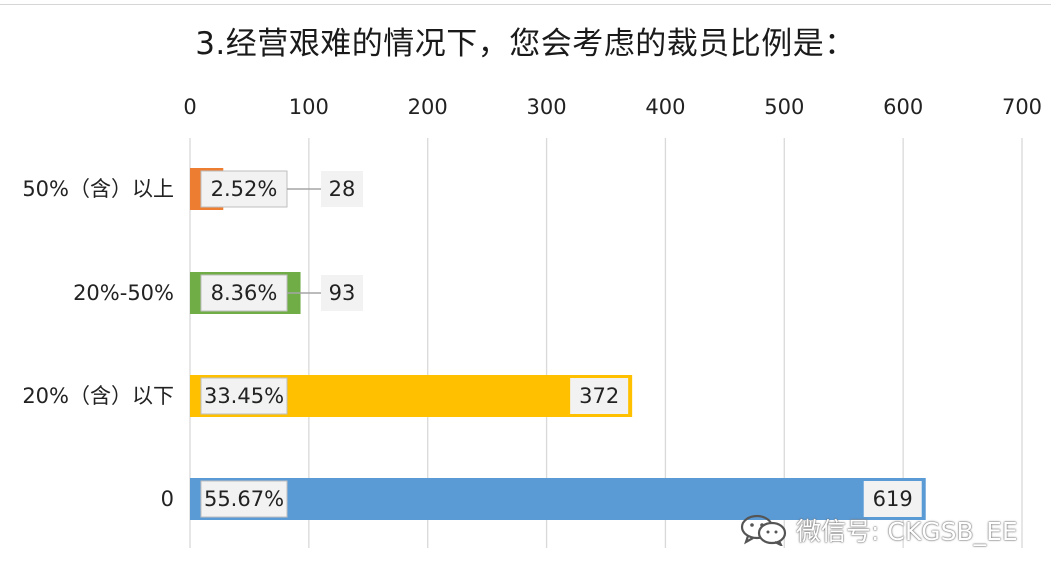 This screenshot has height=575, width=1051. Describe the element at coordinates (612, 107) in the screenshot. I see `x-axis-ticks: 0 100 200 300 400 500 600 700` at that location.